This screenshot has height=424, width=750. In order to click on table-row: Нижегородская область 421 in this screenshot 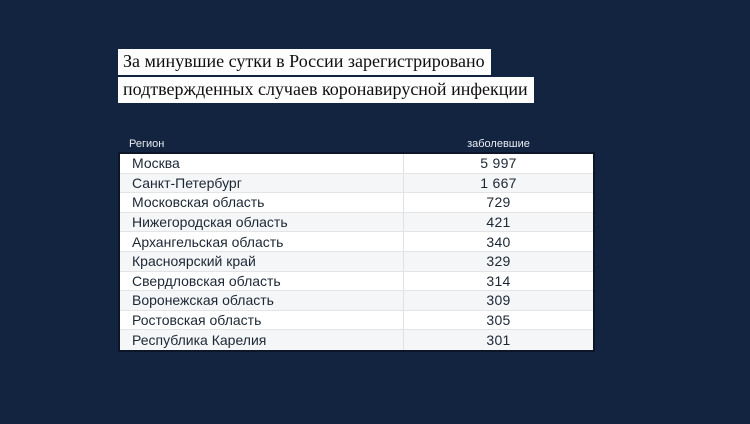, I will do `click(356, 222)`.